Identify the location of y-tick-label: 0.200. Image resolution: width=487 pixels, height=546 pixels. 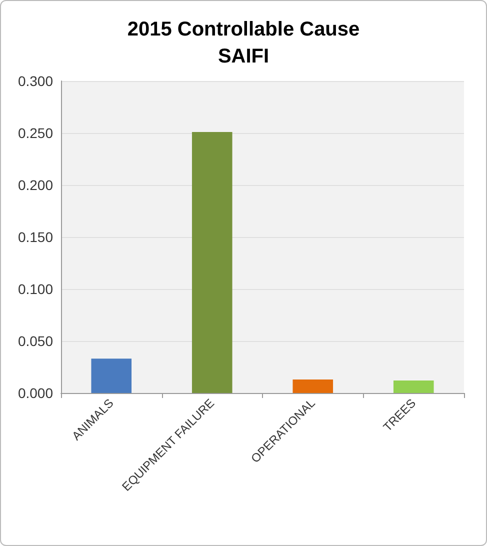
(36, 185).